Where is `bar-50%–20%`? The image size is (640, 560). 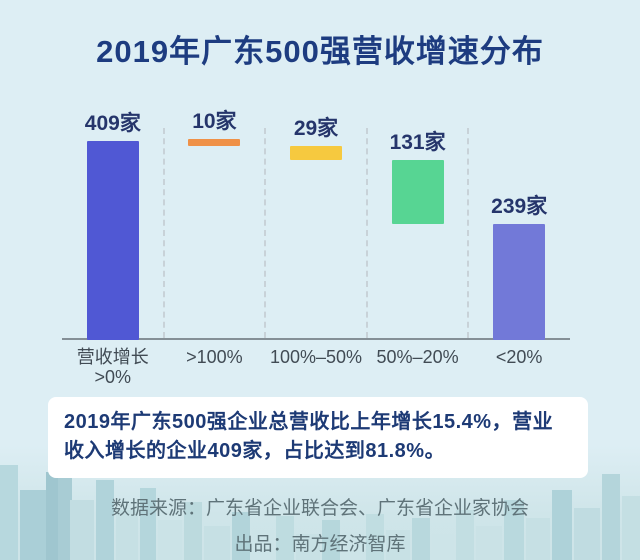 bar-50%–20% is located at coordinates (417, 191).